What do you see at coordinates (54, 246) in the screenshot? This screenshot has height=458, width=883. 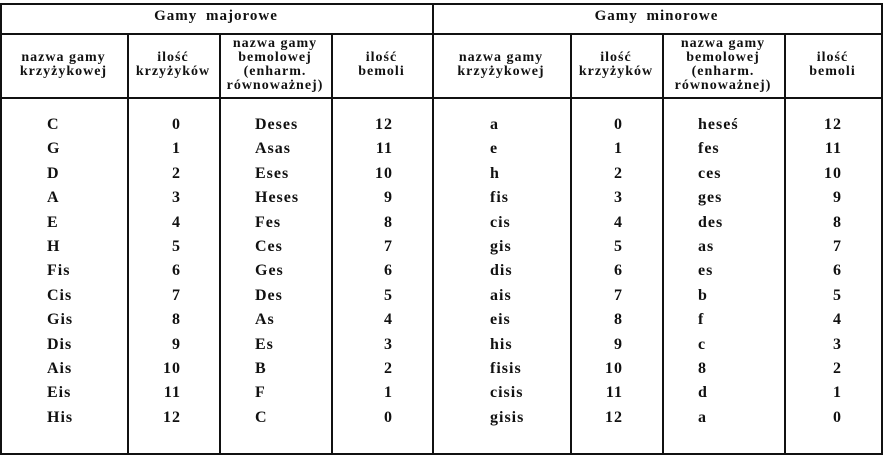 I see `scale-name-cell: H` at bounding box center [54, 246].